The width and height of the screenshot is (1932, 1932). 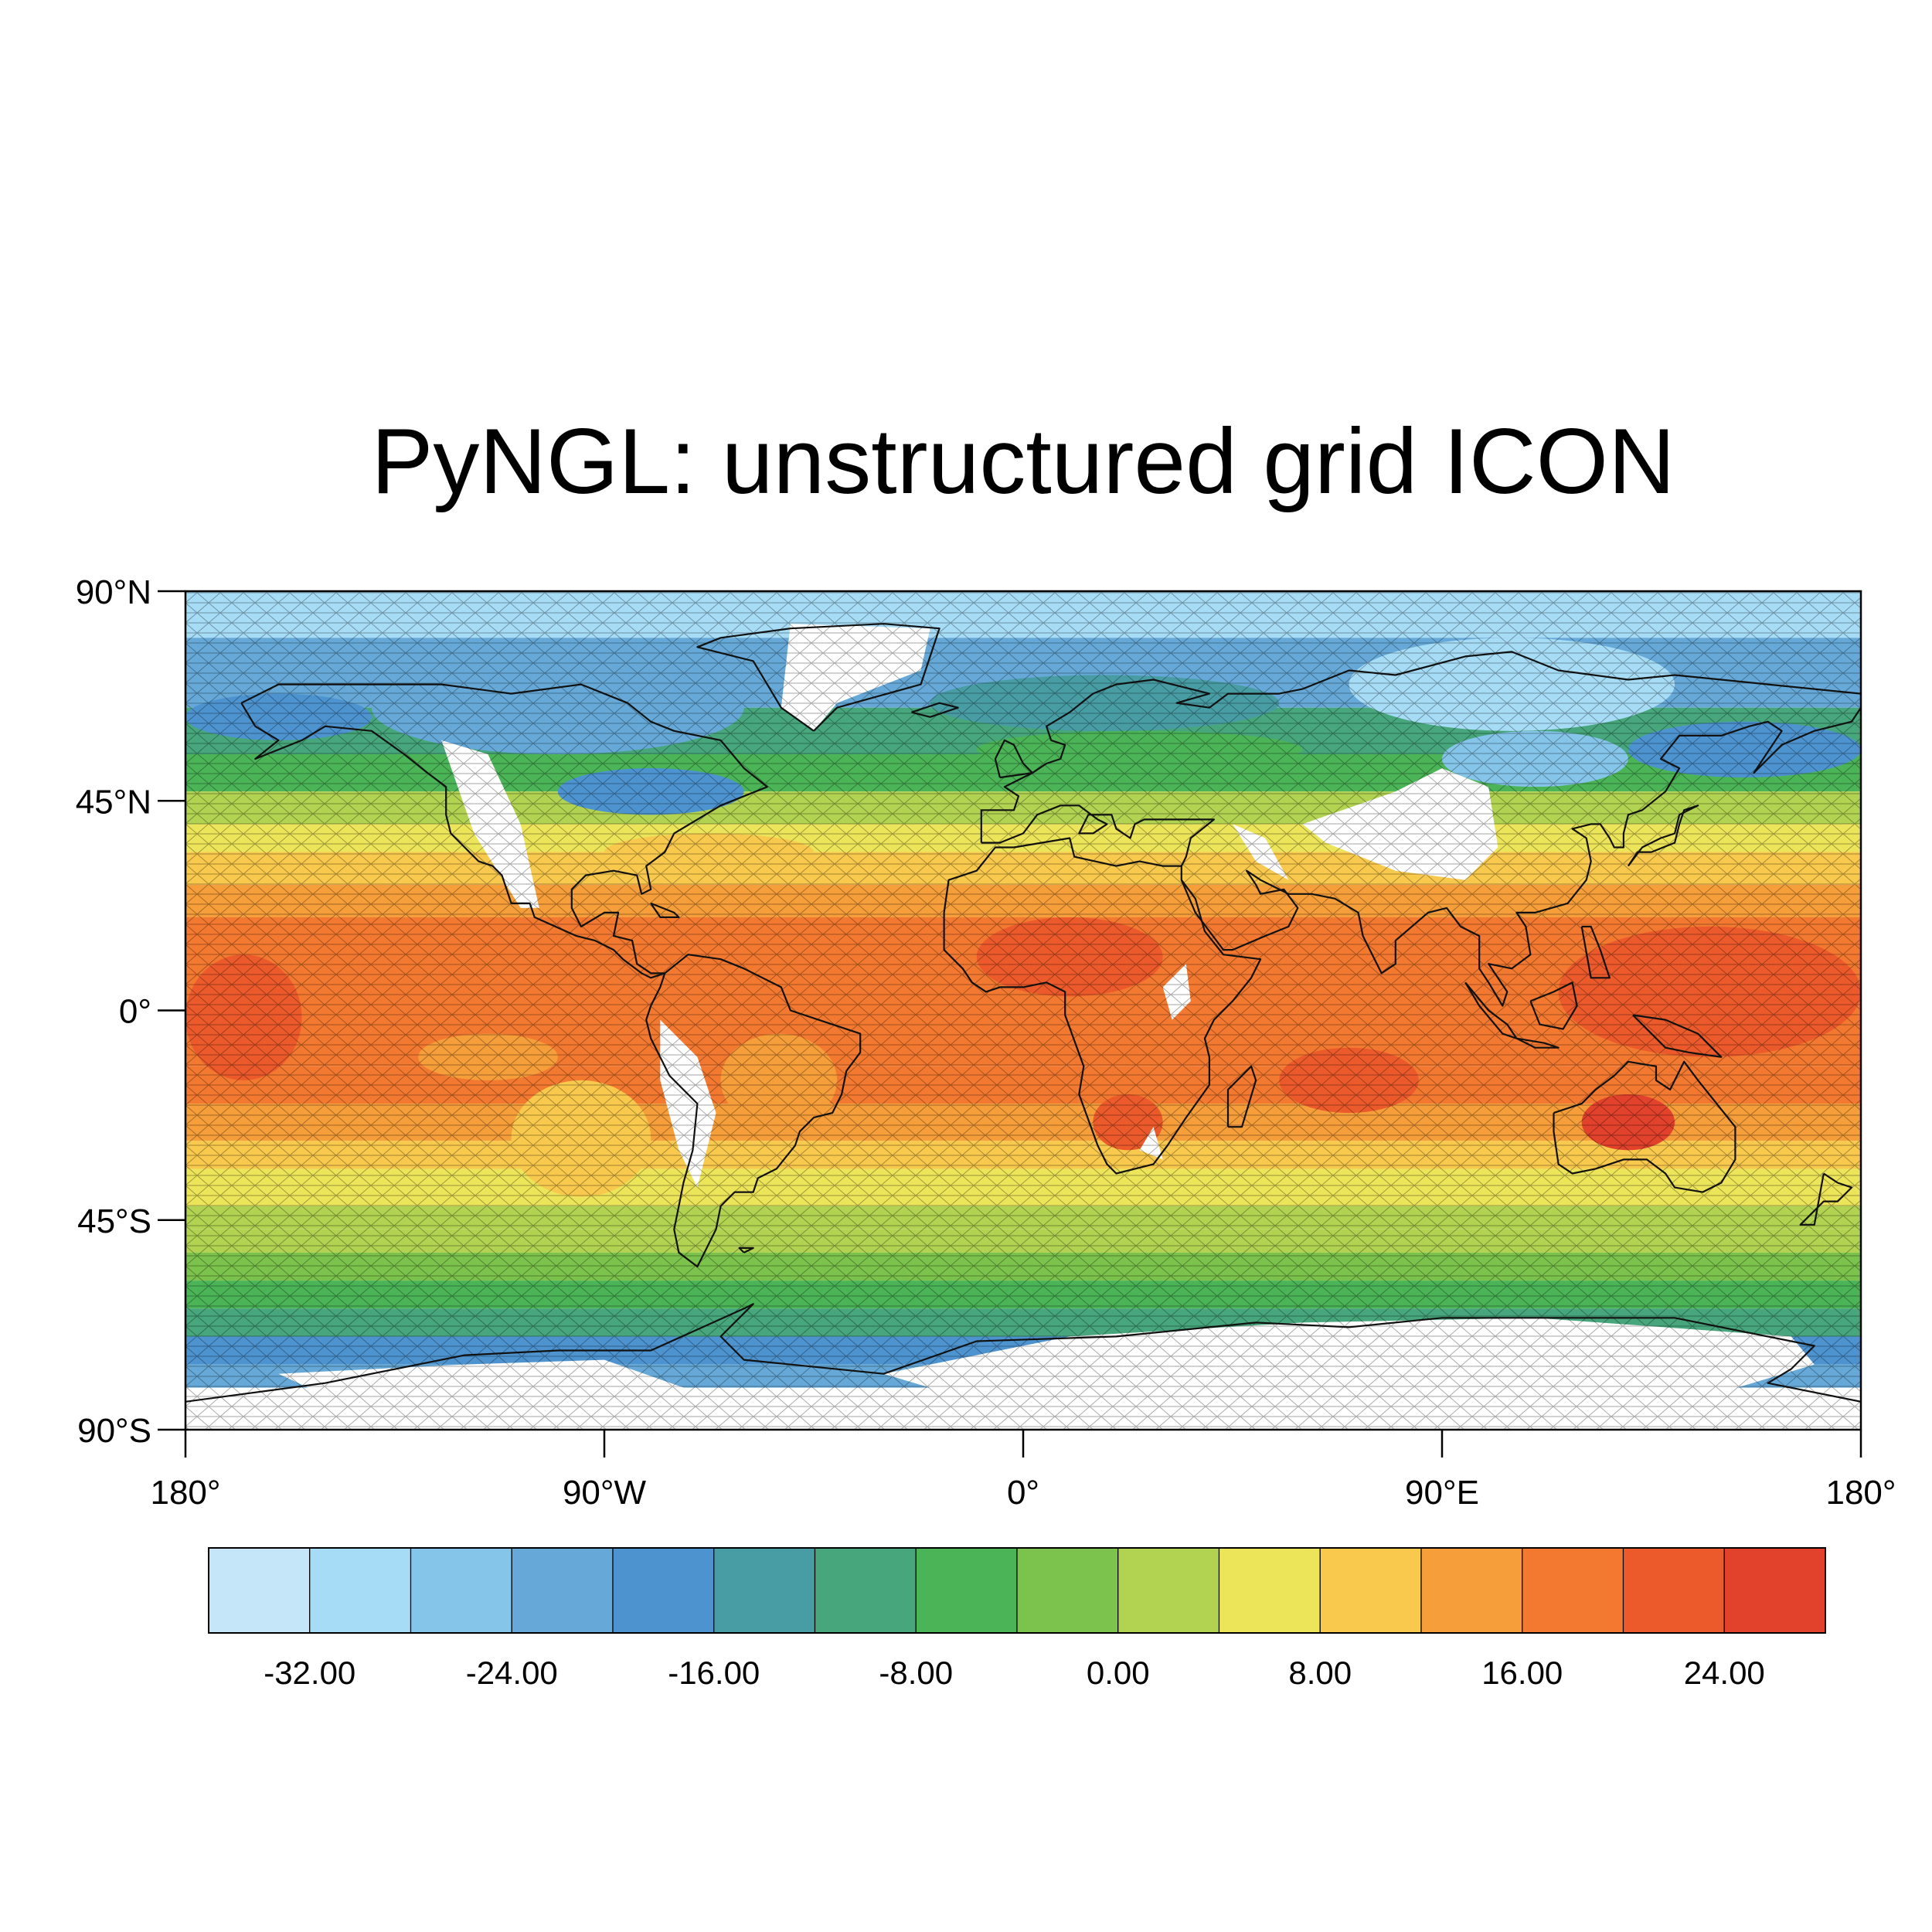 What do you see at coordinates (114, 1221) in the screenshot?
I see `lat-tick-label: 45°S` at bounding box center [114, 1221].